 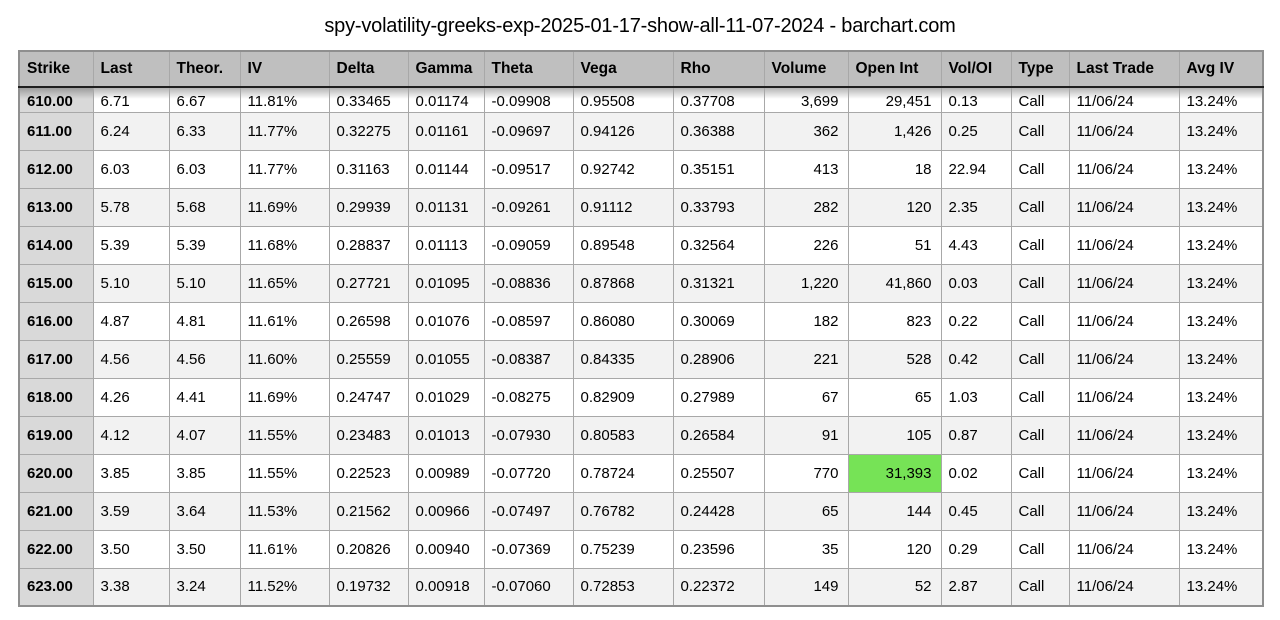 What do you see at coordinates (446, 207) in the screenshot?
I see `gamma-cell: 0.01131` at bounding box center [446, 207].